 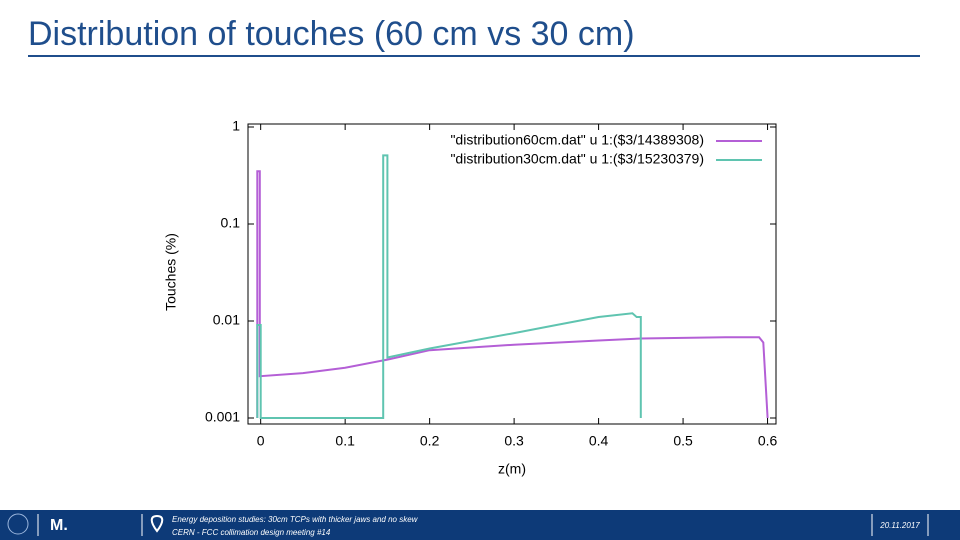 I want to click on x-tick-label: 0.5, so click(x=683, y=441).